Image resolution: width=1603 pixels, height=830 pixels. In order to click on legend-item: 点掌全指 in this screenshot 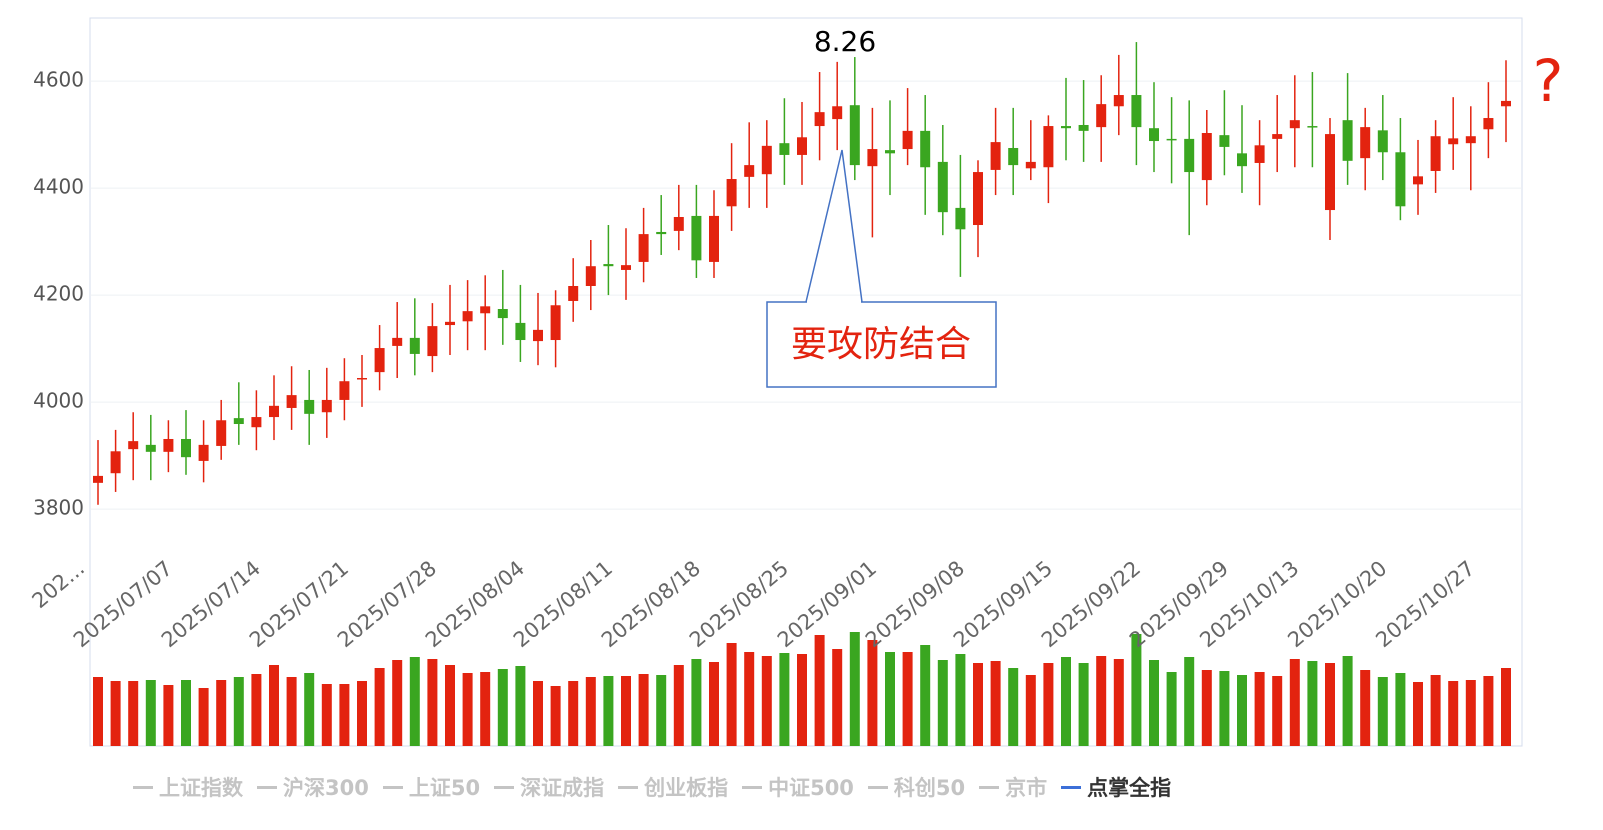, I will do `click(1116, 787)`.